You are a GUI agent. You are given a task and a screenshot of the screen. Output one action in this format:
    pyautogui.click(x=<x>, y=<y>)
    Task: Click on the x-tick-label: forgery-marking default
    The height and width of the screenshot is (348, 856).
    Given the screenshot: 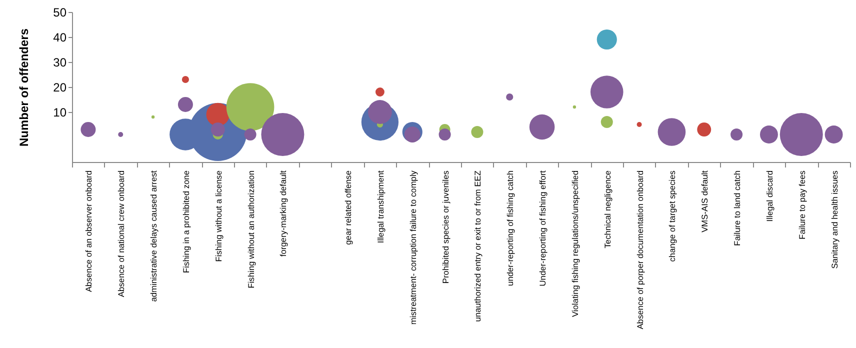 What is the action you would take?
    pyautogui.click(x=283, y=213)
    